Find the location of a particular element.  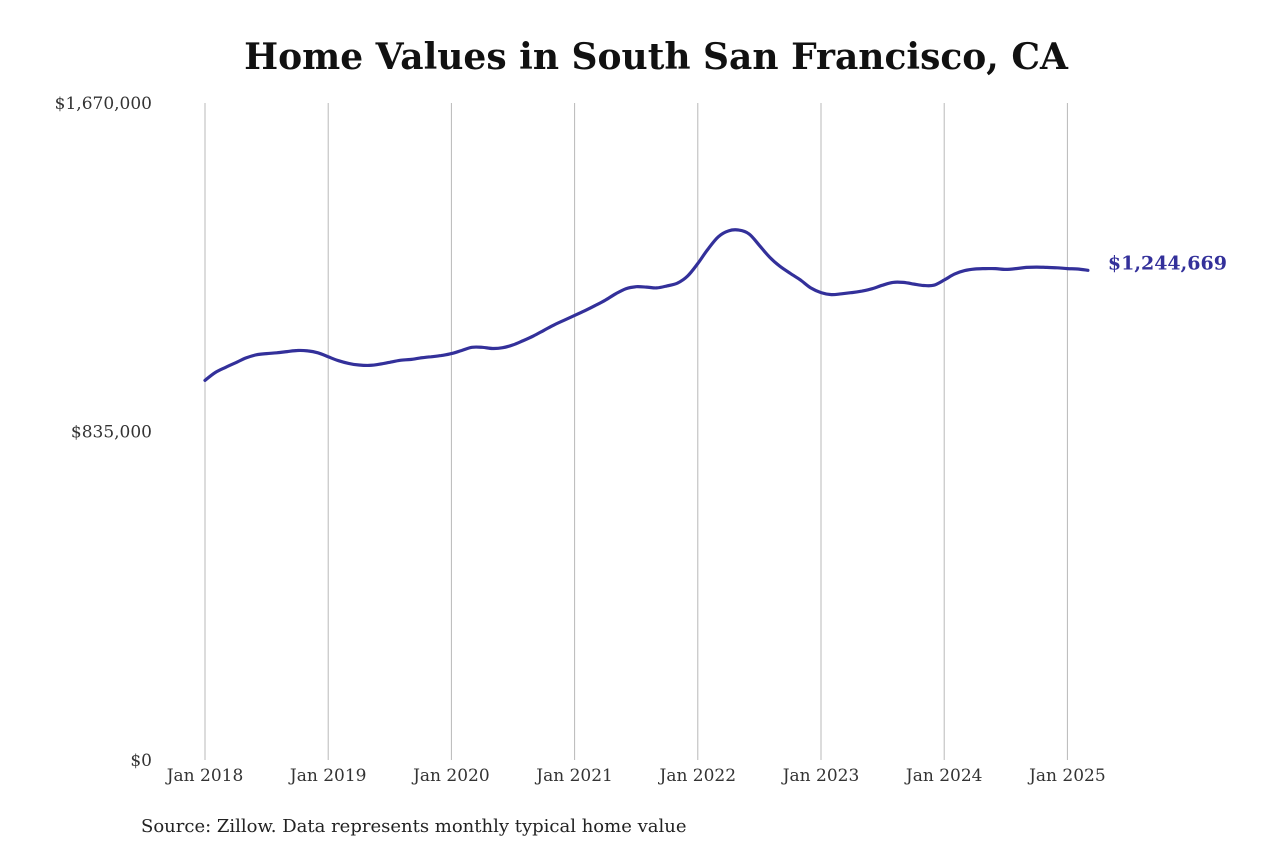

y-axis: $0 $835,000 $1,670,000 is located at coordinates (103, 432).